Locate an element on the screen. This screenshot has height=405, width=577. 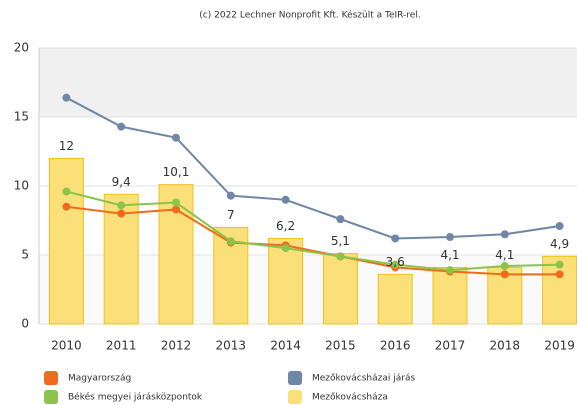
data-label: 7 is located at coordinates (231, 215).